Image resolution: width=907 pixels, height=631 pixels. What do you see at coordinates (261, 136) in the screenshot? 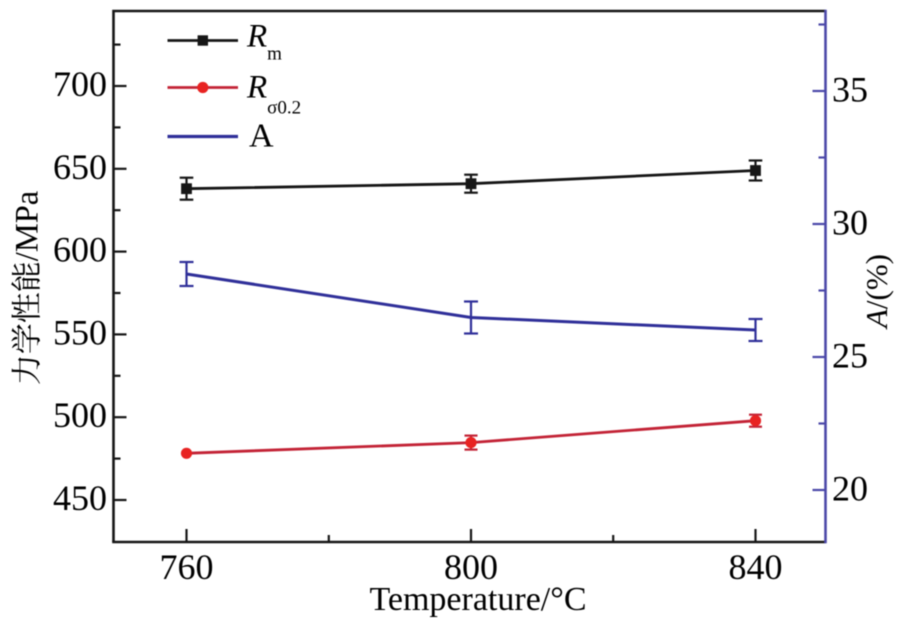
I see `svg-text: A` at bounding box center [261, 136].